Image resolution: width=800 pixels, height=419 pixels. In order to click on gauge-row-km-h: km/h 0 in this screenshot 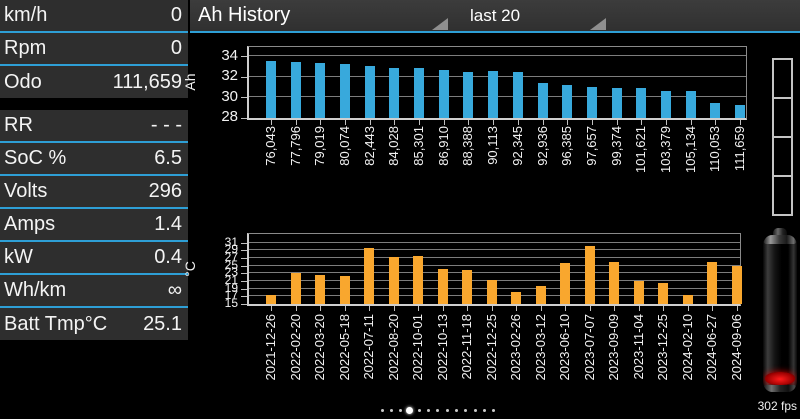, I will do `click(94, 16)`.